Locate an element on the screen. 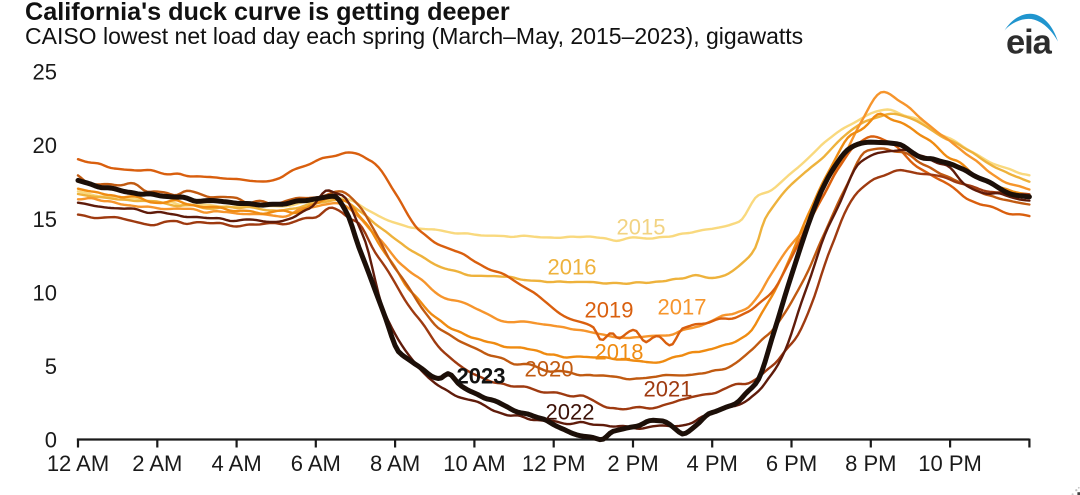  svg-text: 2016 is located at coordinates (572, 267).